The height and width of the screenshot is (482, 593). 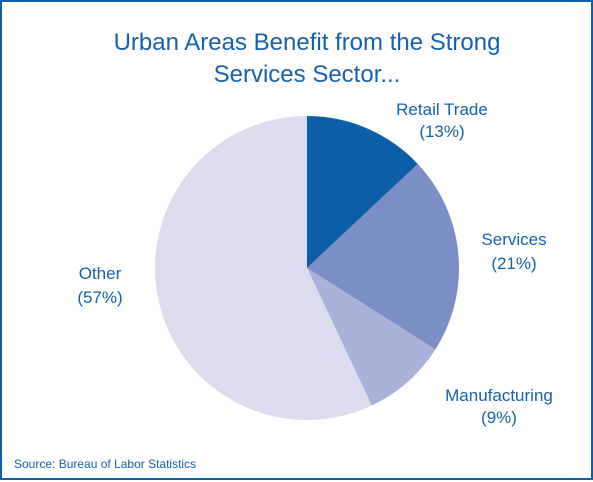 I want to click on slice-value-other: (57%), so click(x=99, y=297).